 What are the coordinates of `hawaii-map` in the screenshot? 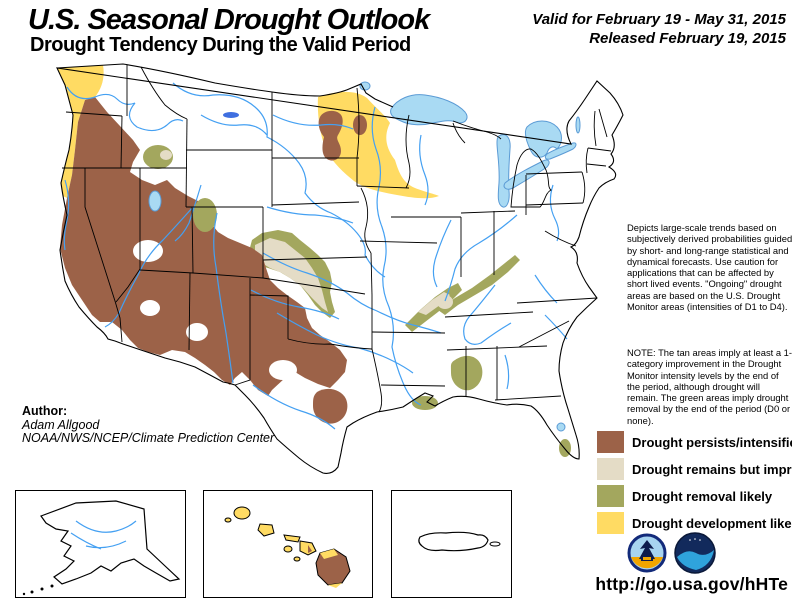 It's located at (287, 547).